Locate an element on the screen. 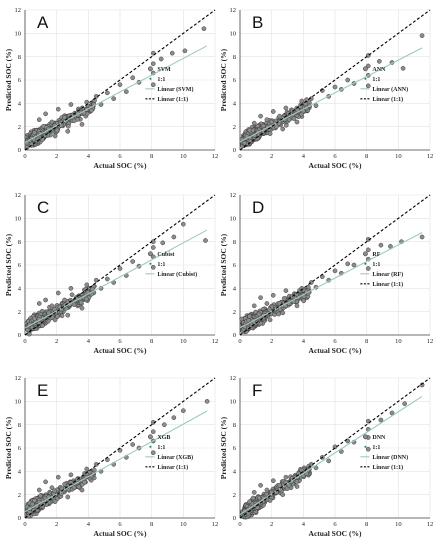 The image size is (436, 550). legend-entry: RF is located at coordinates (376, 255).